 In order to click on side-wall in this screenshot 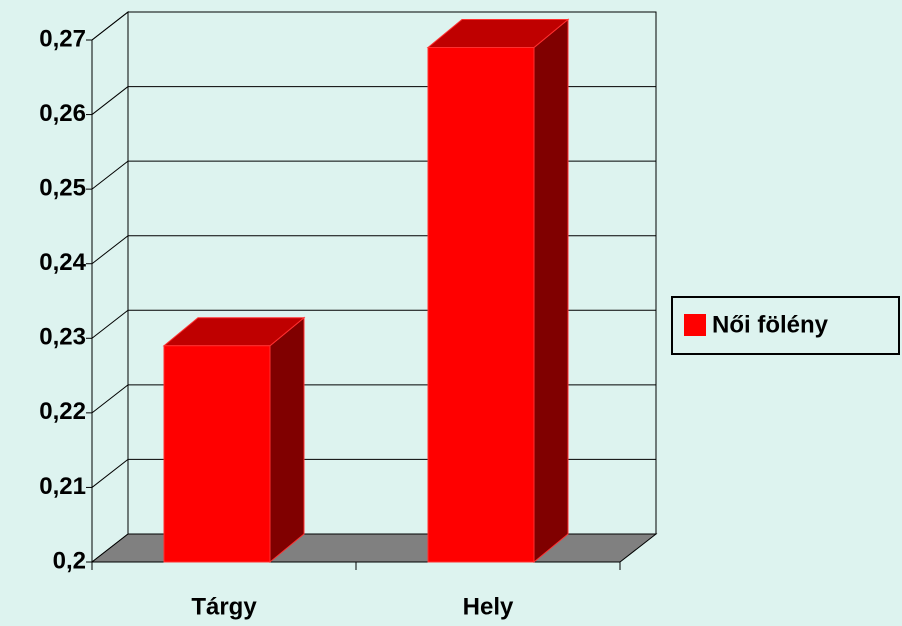, I will do `click(110, 287)`.